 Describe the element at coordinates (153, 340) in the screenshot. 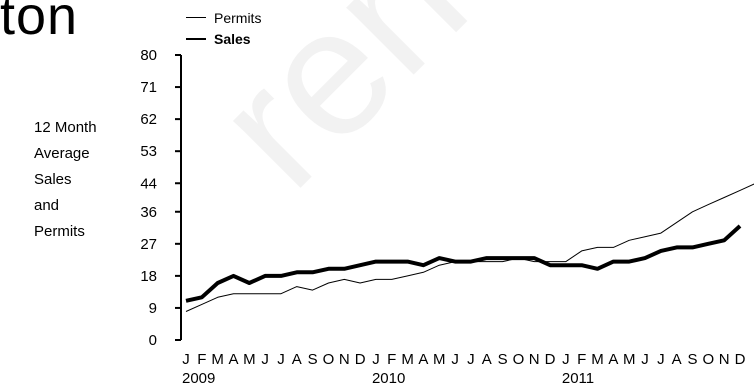

I see `y-tick-label: 0` at that location.